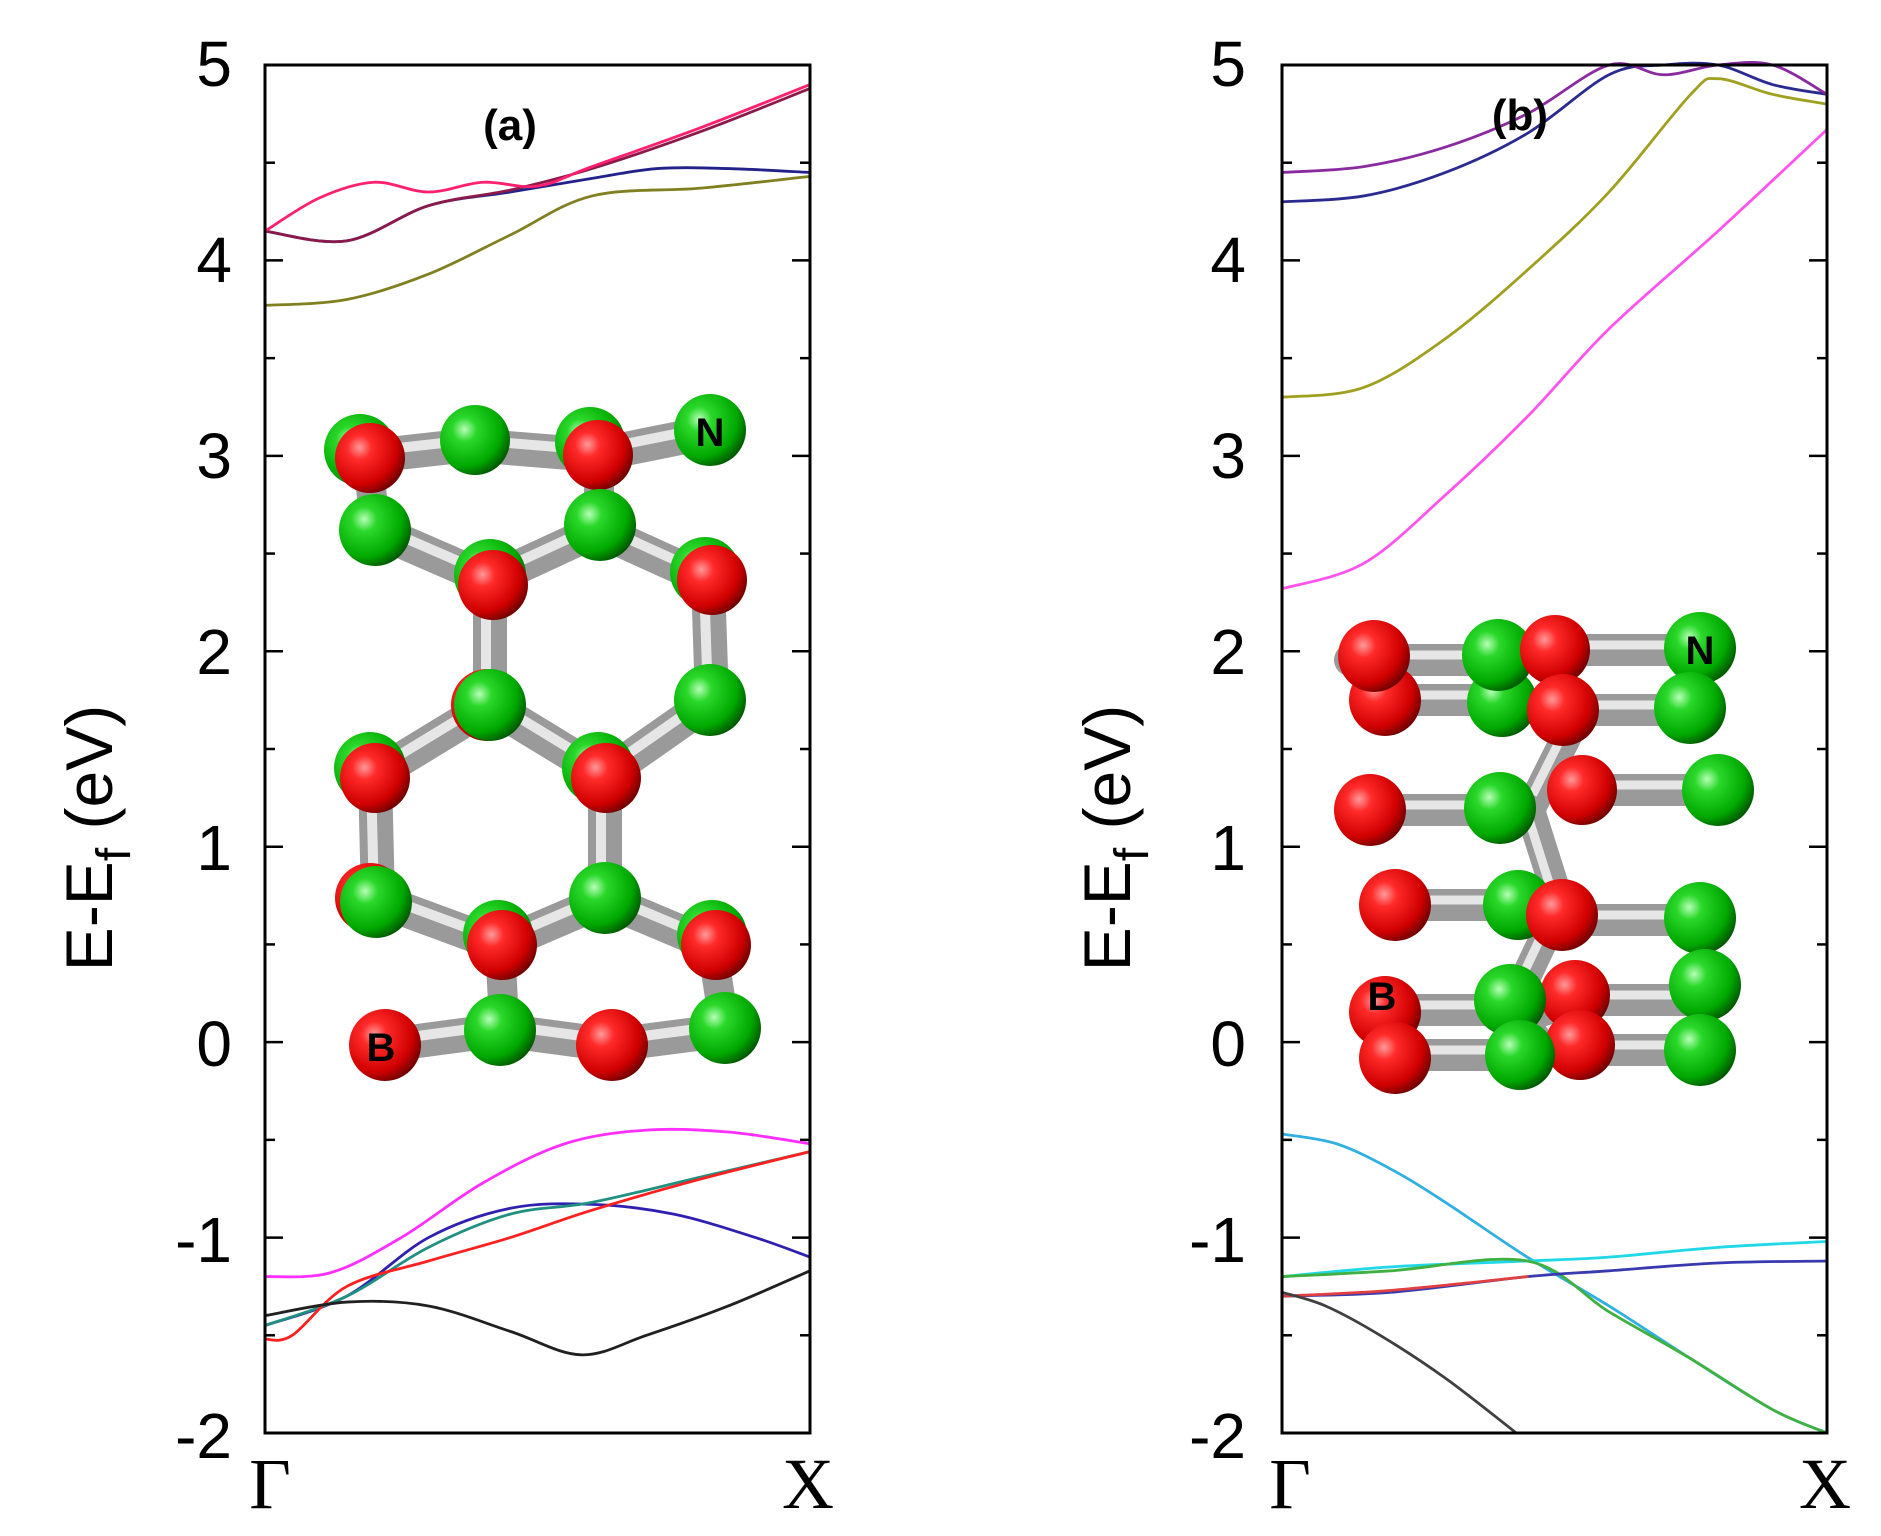 The height and width of the screenshot is (1536, 1881). I want to click on y-axis-label-b: E-Ef (eV), so click(1114, 838).